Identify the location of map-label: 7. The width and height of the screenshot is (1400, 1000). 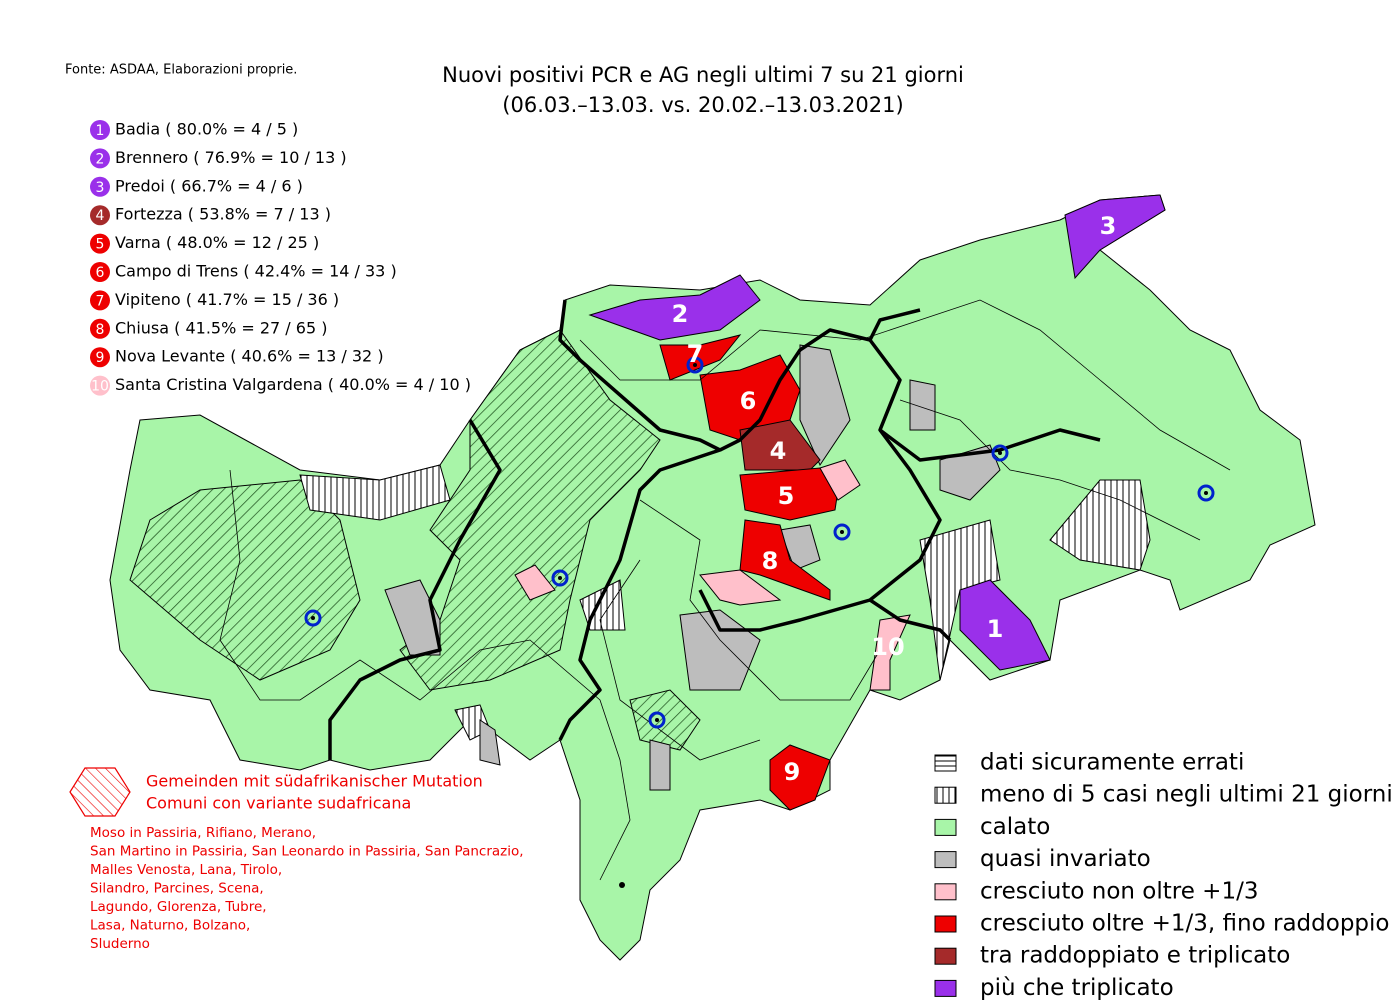
(695, 354).